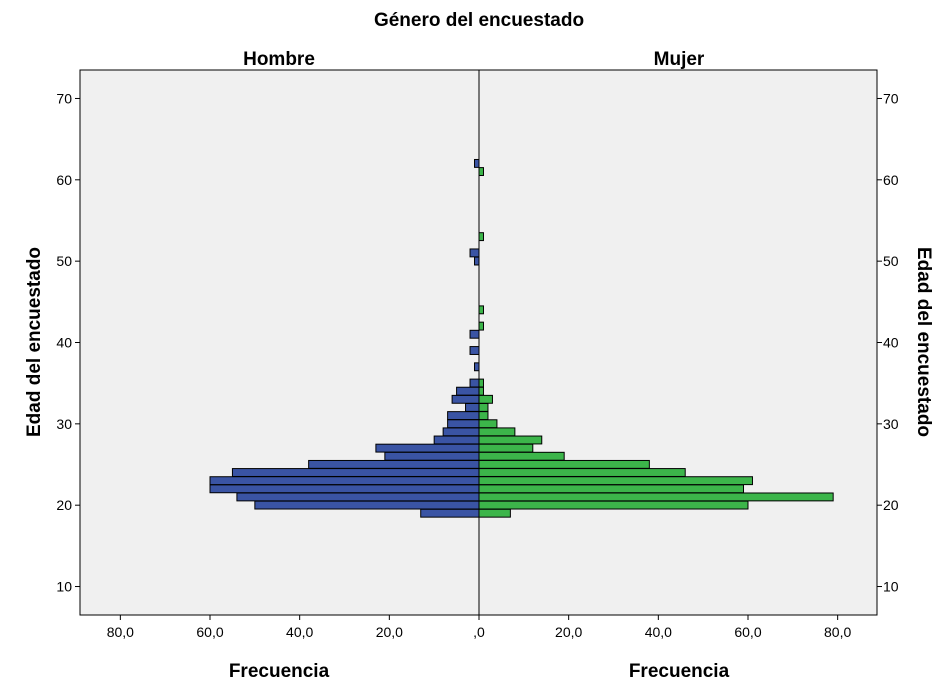  What do you see at coordinates (279, 671) in the screenshot?
I see `x-axis-title-left: Frecuencia` at bounding box center [279, 671].